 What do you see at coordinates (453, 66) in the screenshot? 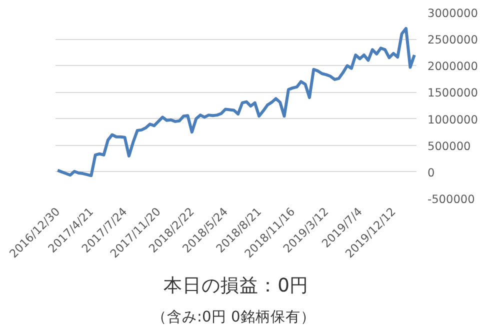
I see `y-tick-label: 2000000` at bounding box center [453, 66].